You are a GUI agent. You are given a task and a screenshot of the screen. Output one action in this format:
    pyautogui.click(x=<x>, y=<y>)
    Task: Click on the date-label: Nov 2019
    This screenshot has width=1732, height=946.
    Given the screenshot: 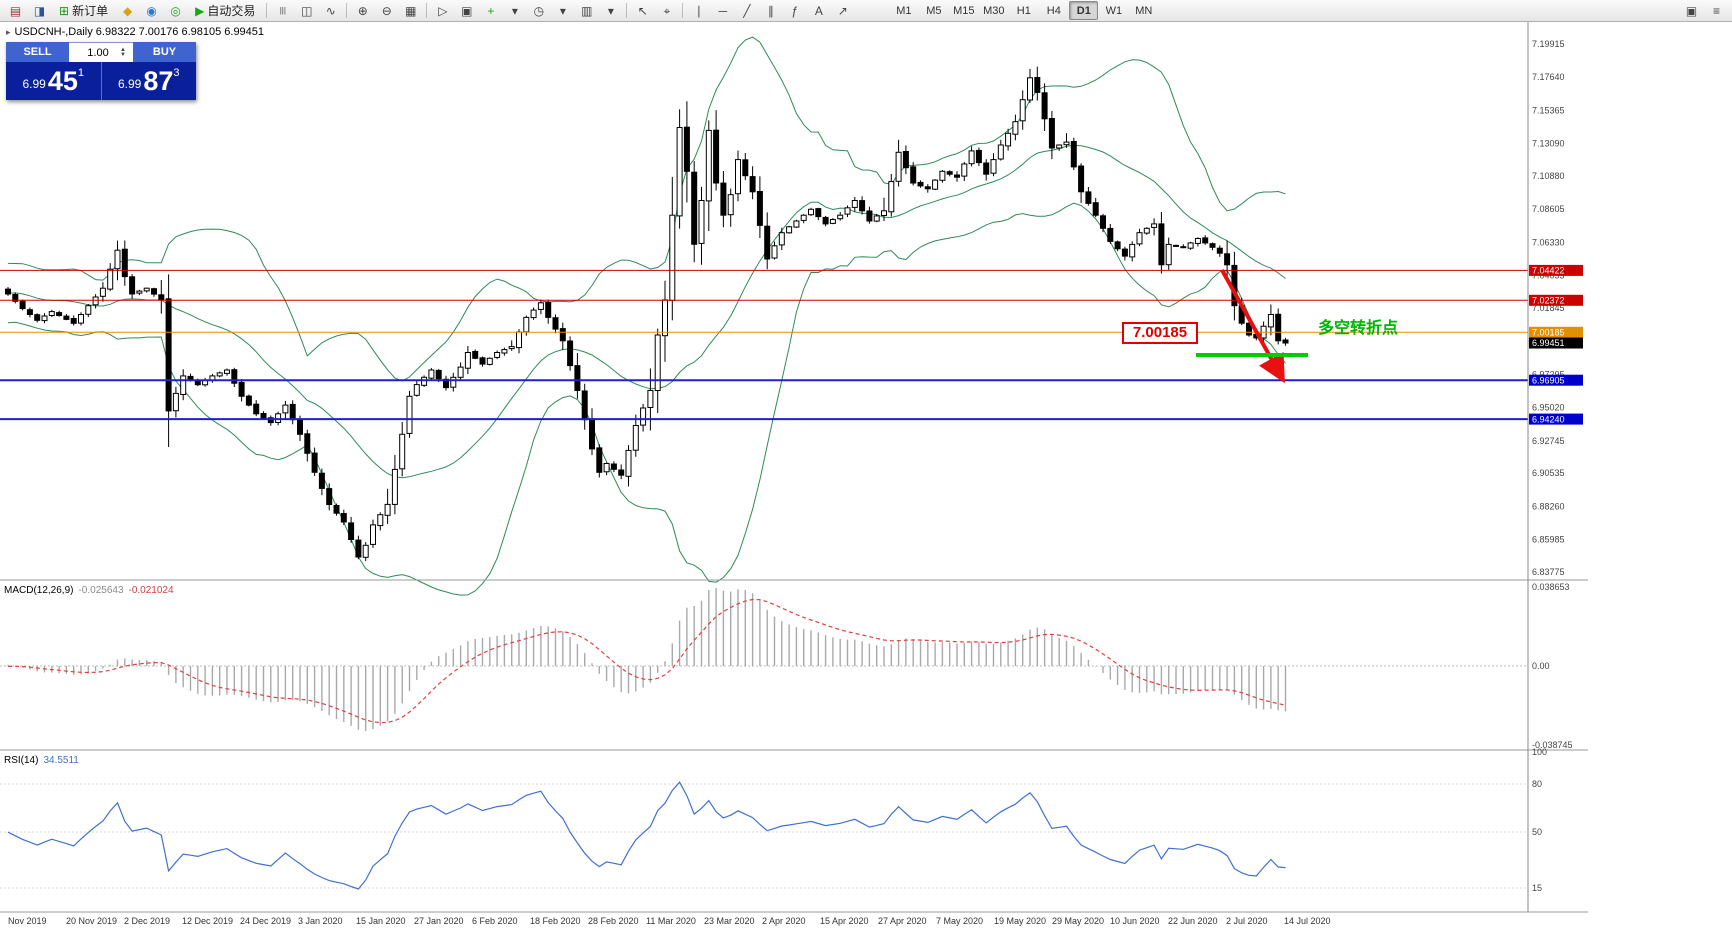 What is the action you would take?
    pyautogui.click(x=27, y=921)
    